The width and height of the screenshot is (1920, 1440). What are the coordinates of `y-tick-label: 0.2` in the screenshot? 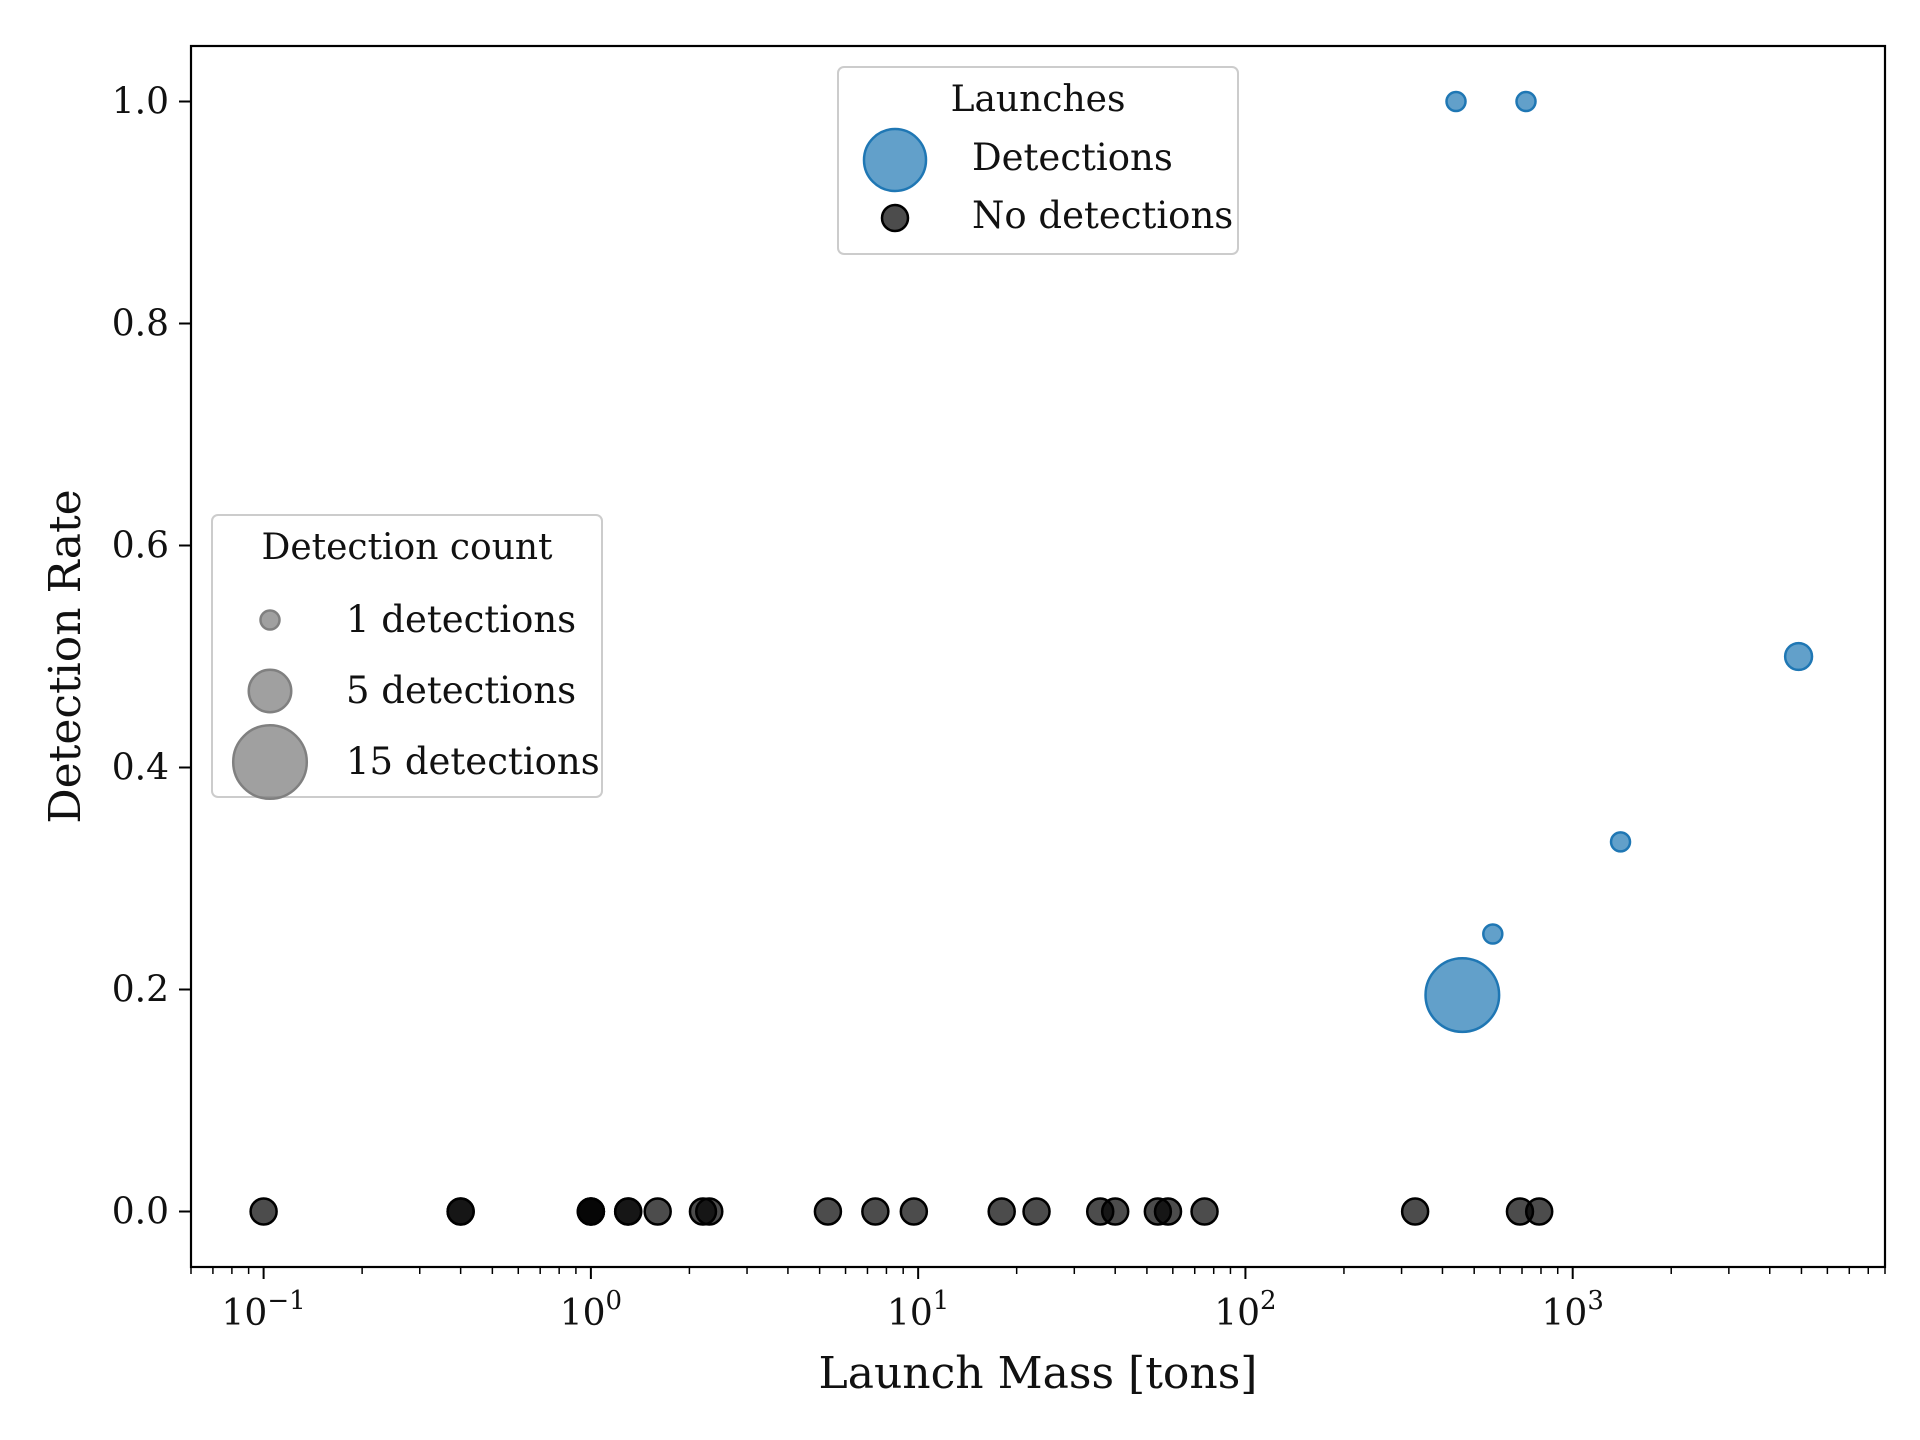 It's located at (140, 990).